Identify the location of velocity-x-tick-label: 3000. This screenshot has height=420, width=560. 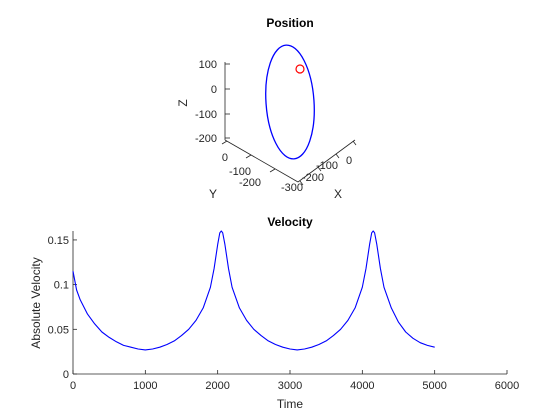
(290, 386).